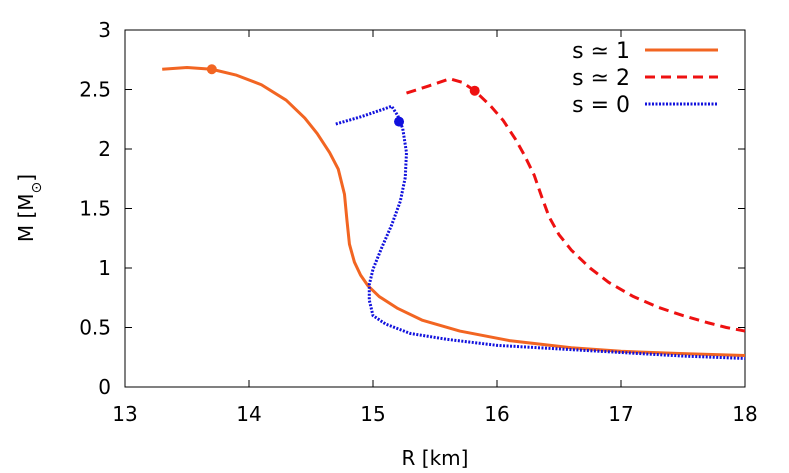  What do you see at coordinates (435, 458) in the screenshot?
I see `x-axis-label: R [km]` at bounding box center [435, 458].